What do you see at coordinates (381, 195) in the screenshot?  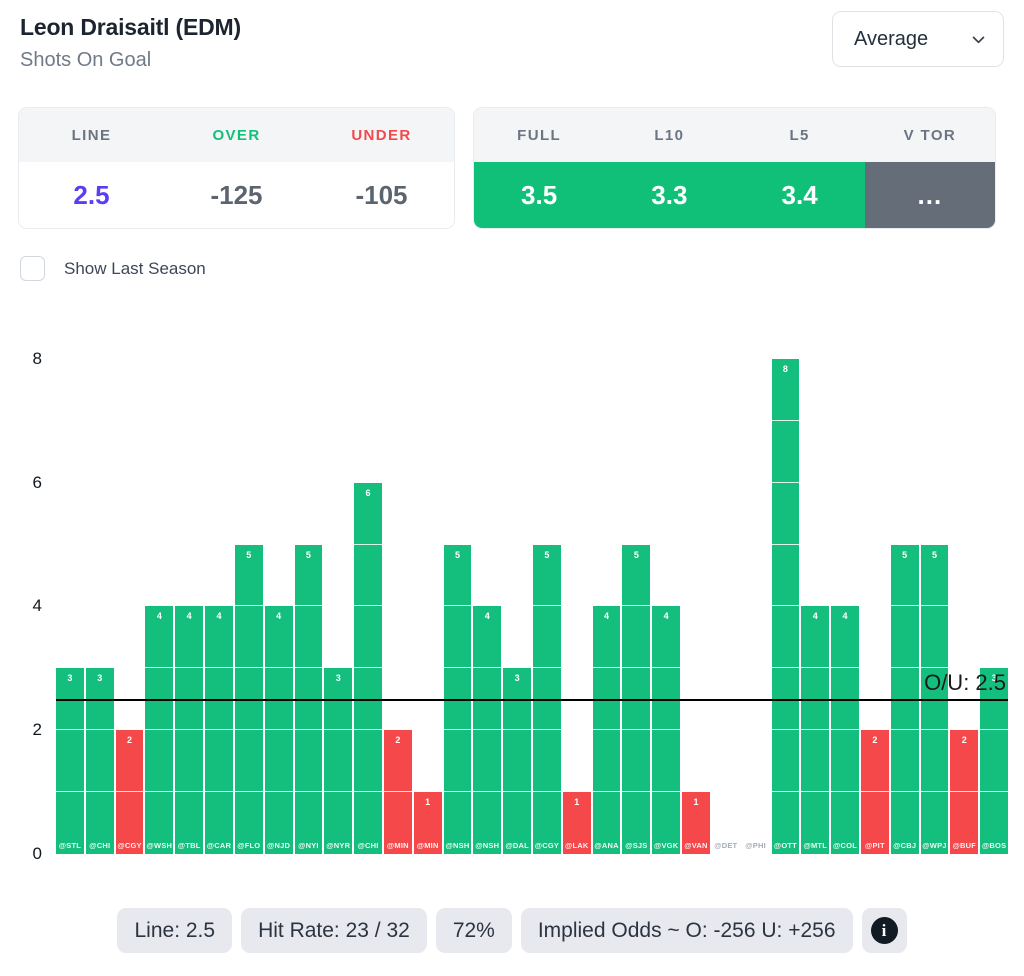 I see `odds-value-under: -105` at bounding box center [381, 195].